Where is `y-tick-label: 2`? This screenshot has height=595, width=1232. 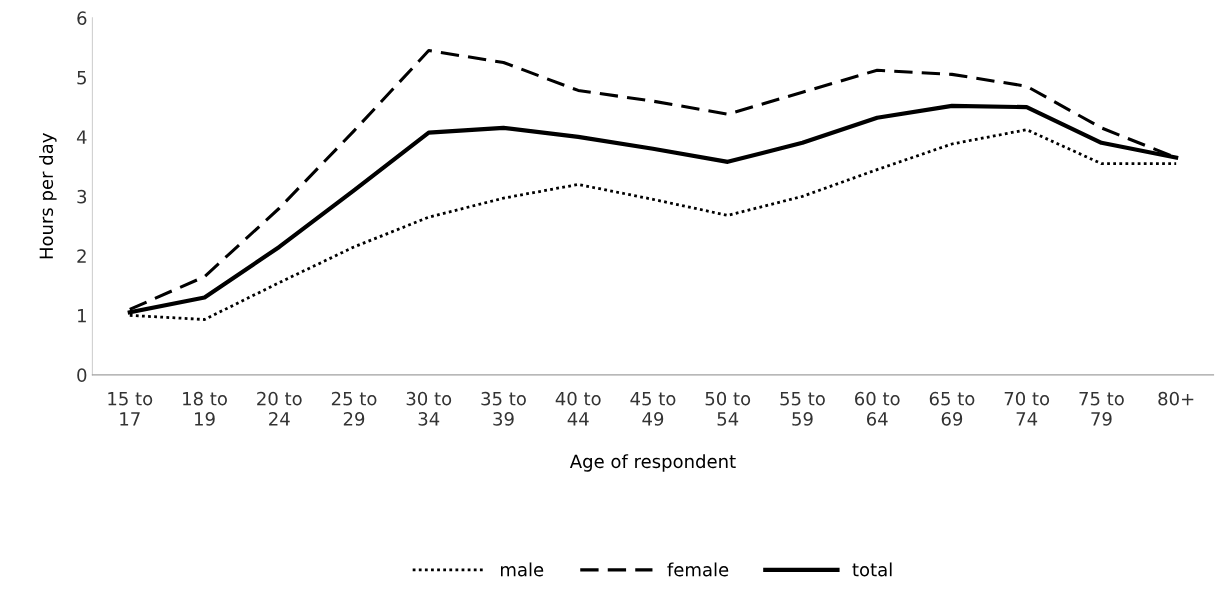 y-tick-label: 2 is located at coordinates (81, 256).